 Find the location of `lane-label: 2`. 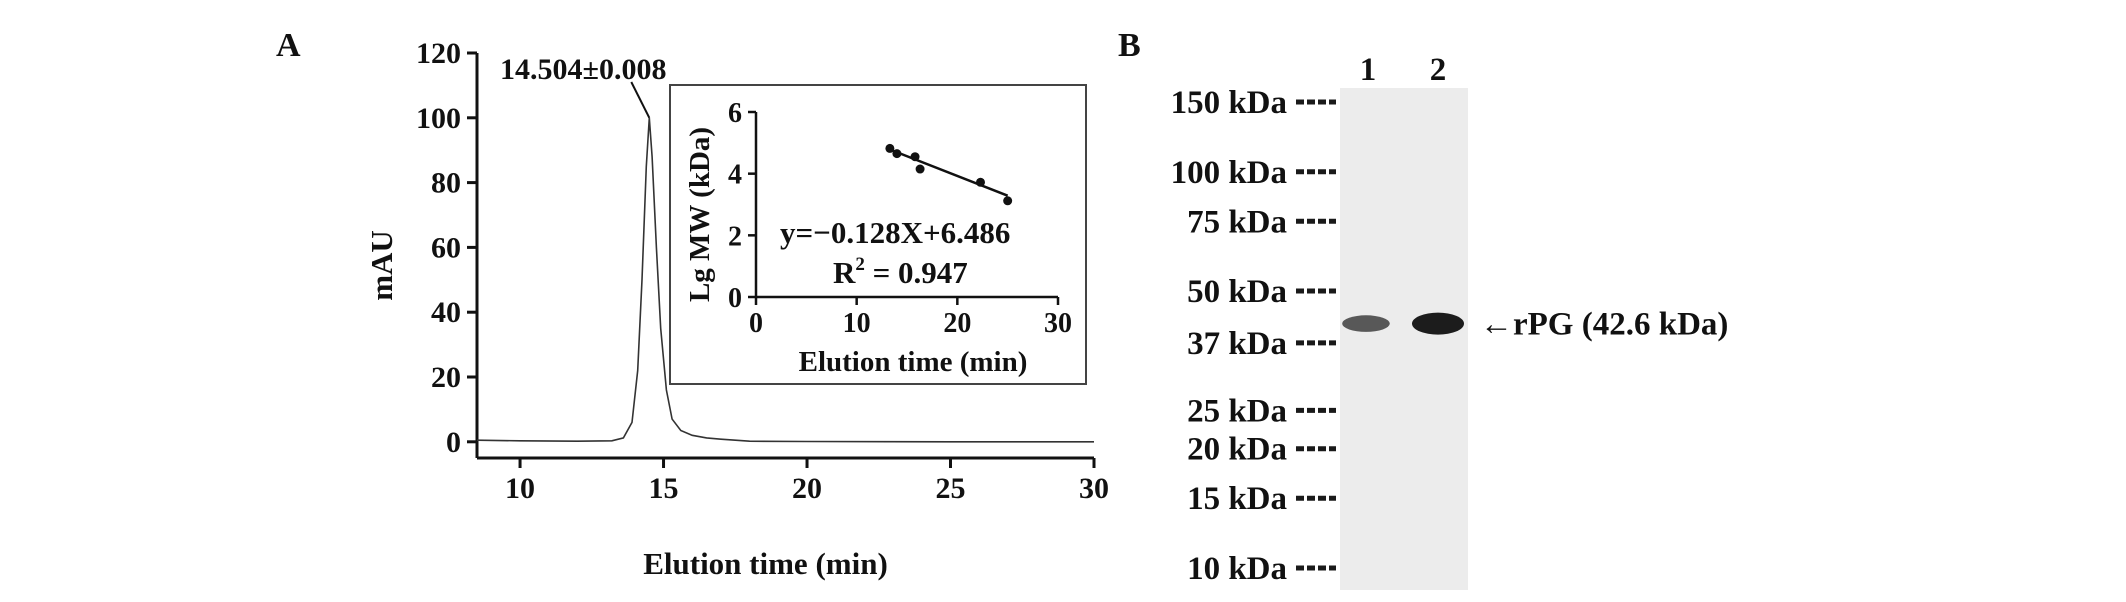

lane-label: 2 is located at coordinates (1438, 70).